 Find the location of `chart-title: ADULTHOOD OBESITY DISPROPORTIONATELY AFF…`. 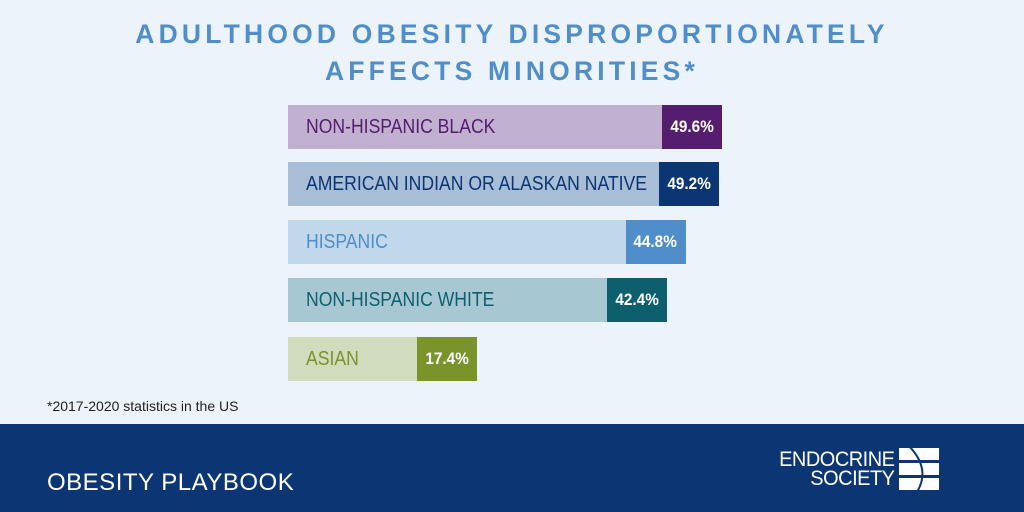

chart-title: ADULTHOOD OBESITY DISPROPORTIONATELY AFF… is located at coordinates (512, 53).